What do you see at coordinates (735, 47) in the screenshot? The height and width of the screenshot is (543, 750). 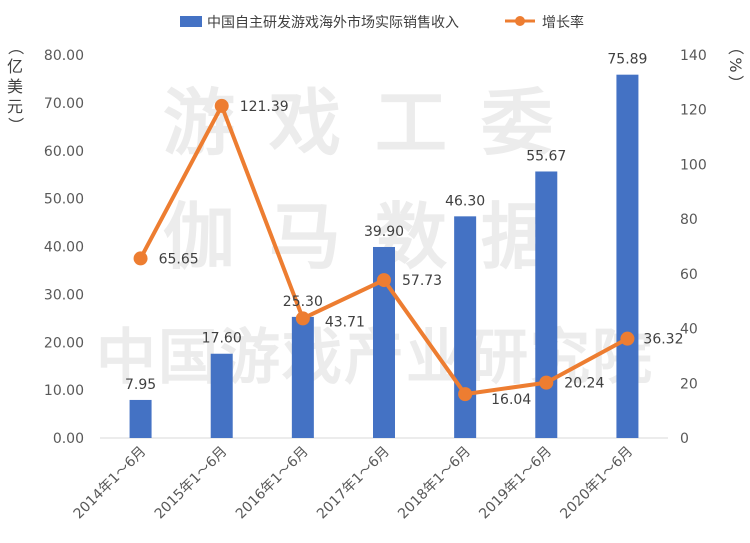 I see `right-unit-char: （` at bounding box center [735, 47].